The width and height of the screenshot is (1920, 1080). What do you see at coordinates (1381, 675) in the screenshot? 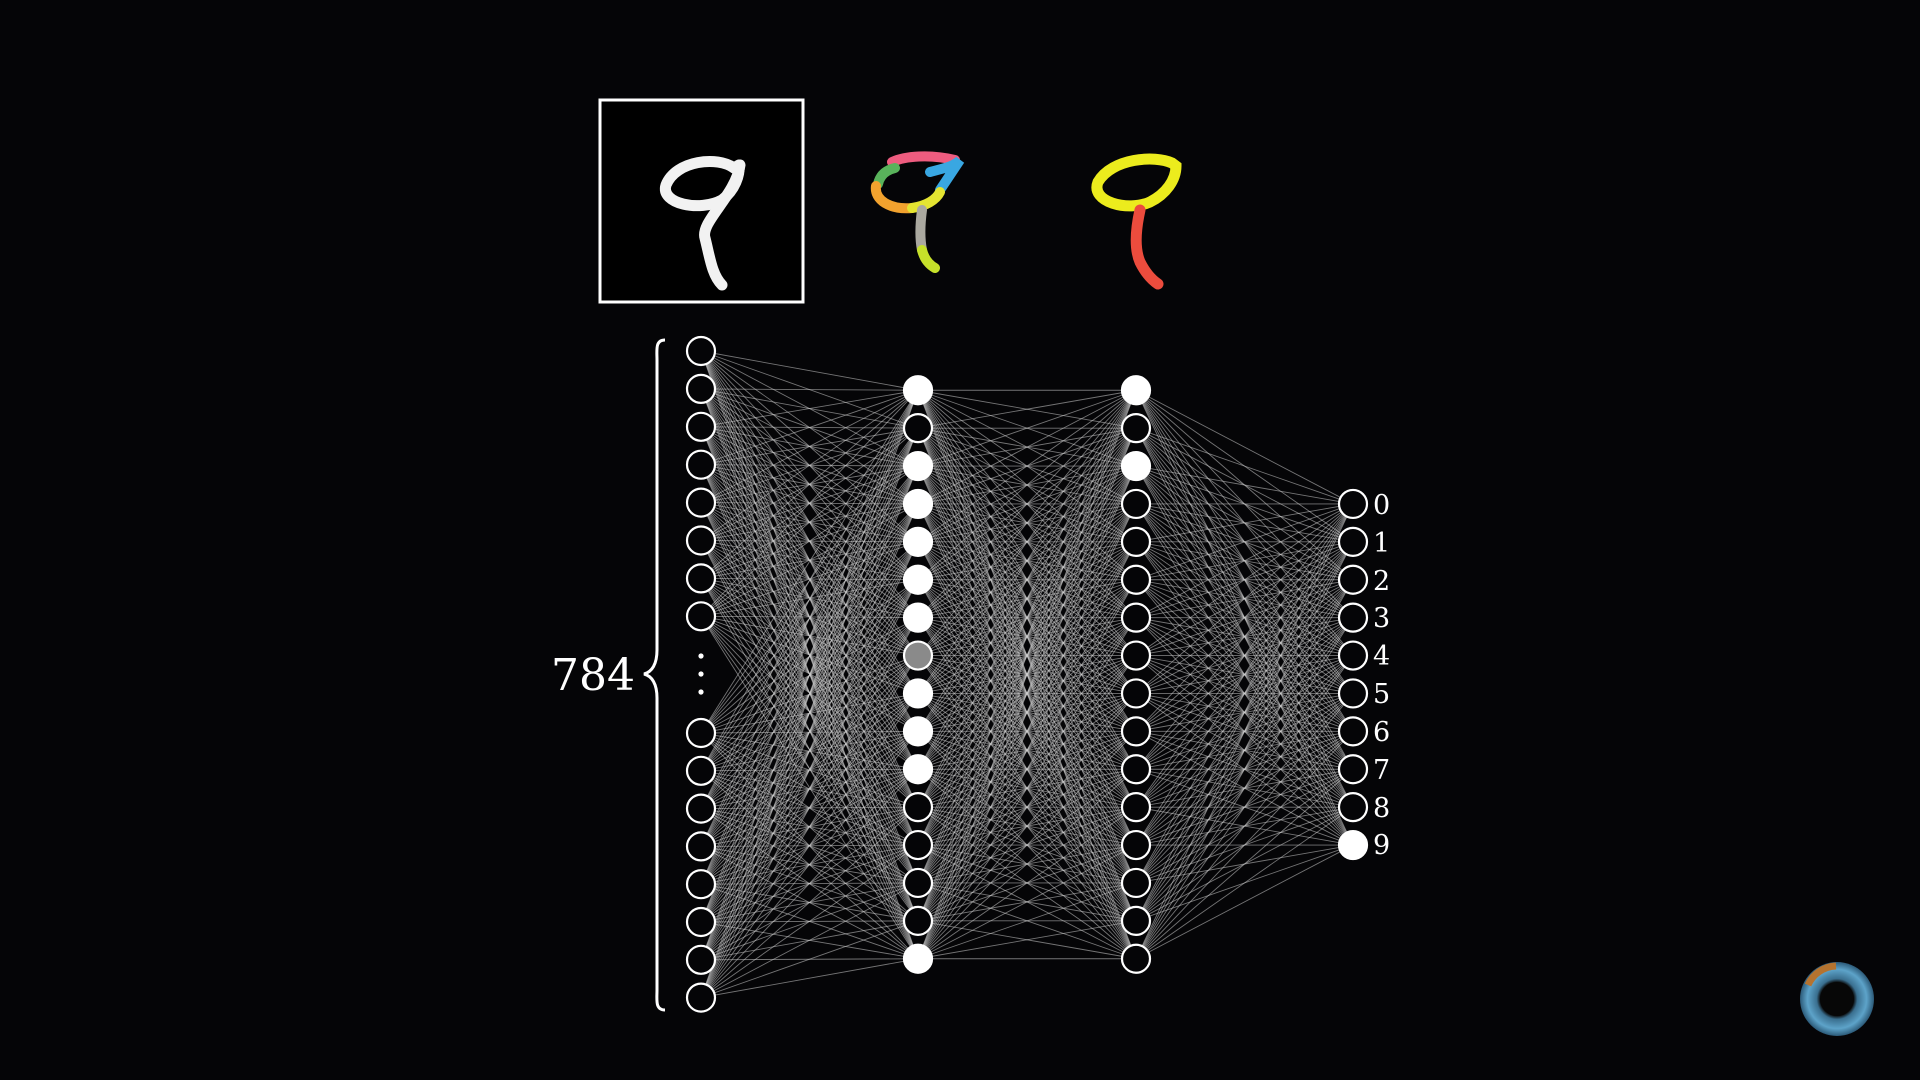
I see `output-labels: 0 1 2 3 4 5 6 7 8 9` at bounding box center [1381, 675].